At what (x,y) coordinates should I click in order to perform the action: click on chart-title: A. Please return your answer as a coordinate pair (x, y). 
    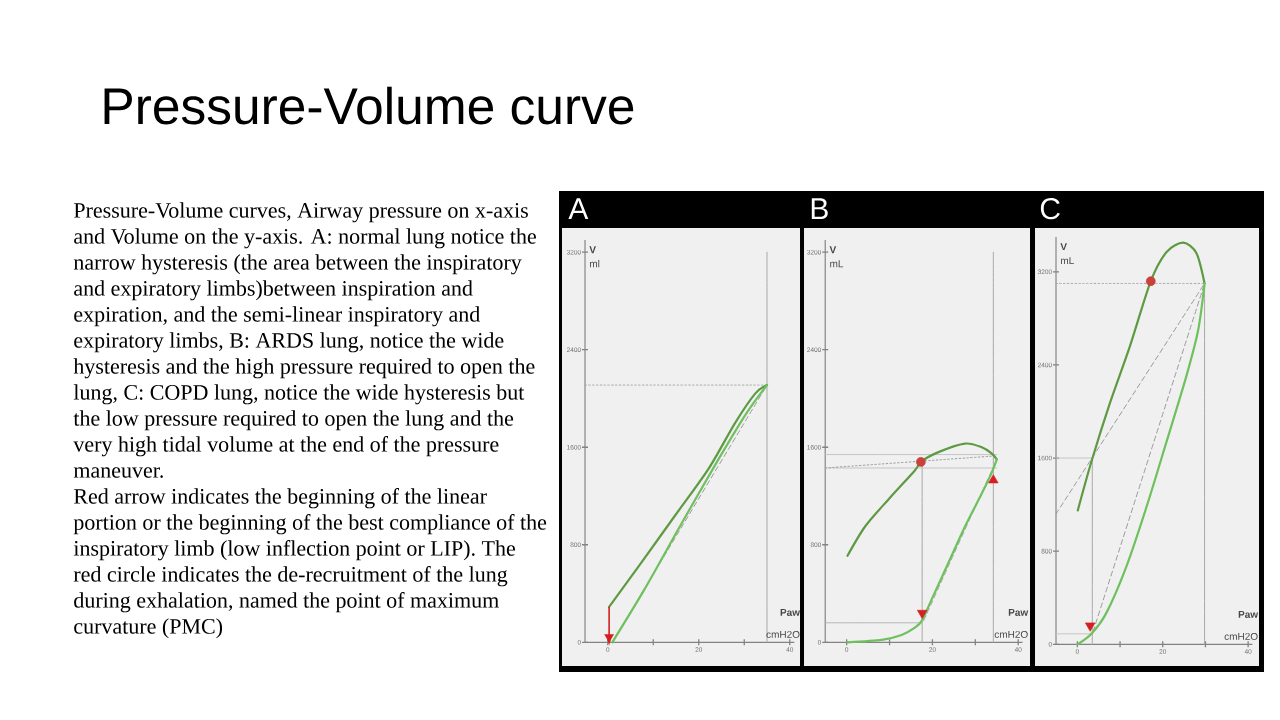
    Looking at the image, I should click on (578, 208).